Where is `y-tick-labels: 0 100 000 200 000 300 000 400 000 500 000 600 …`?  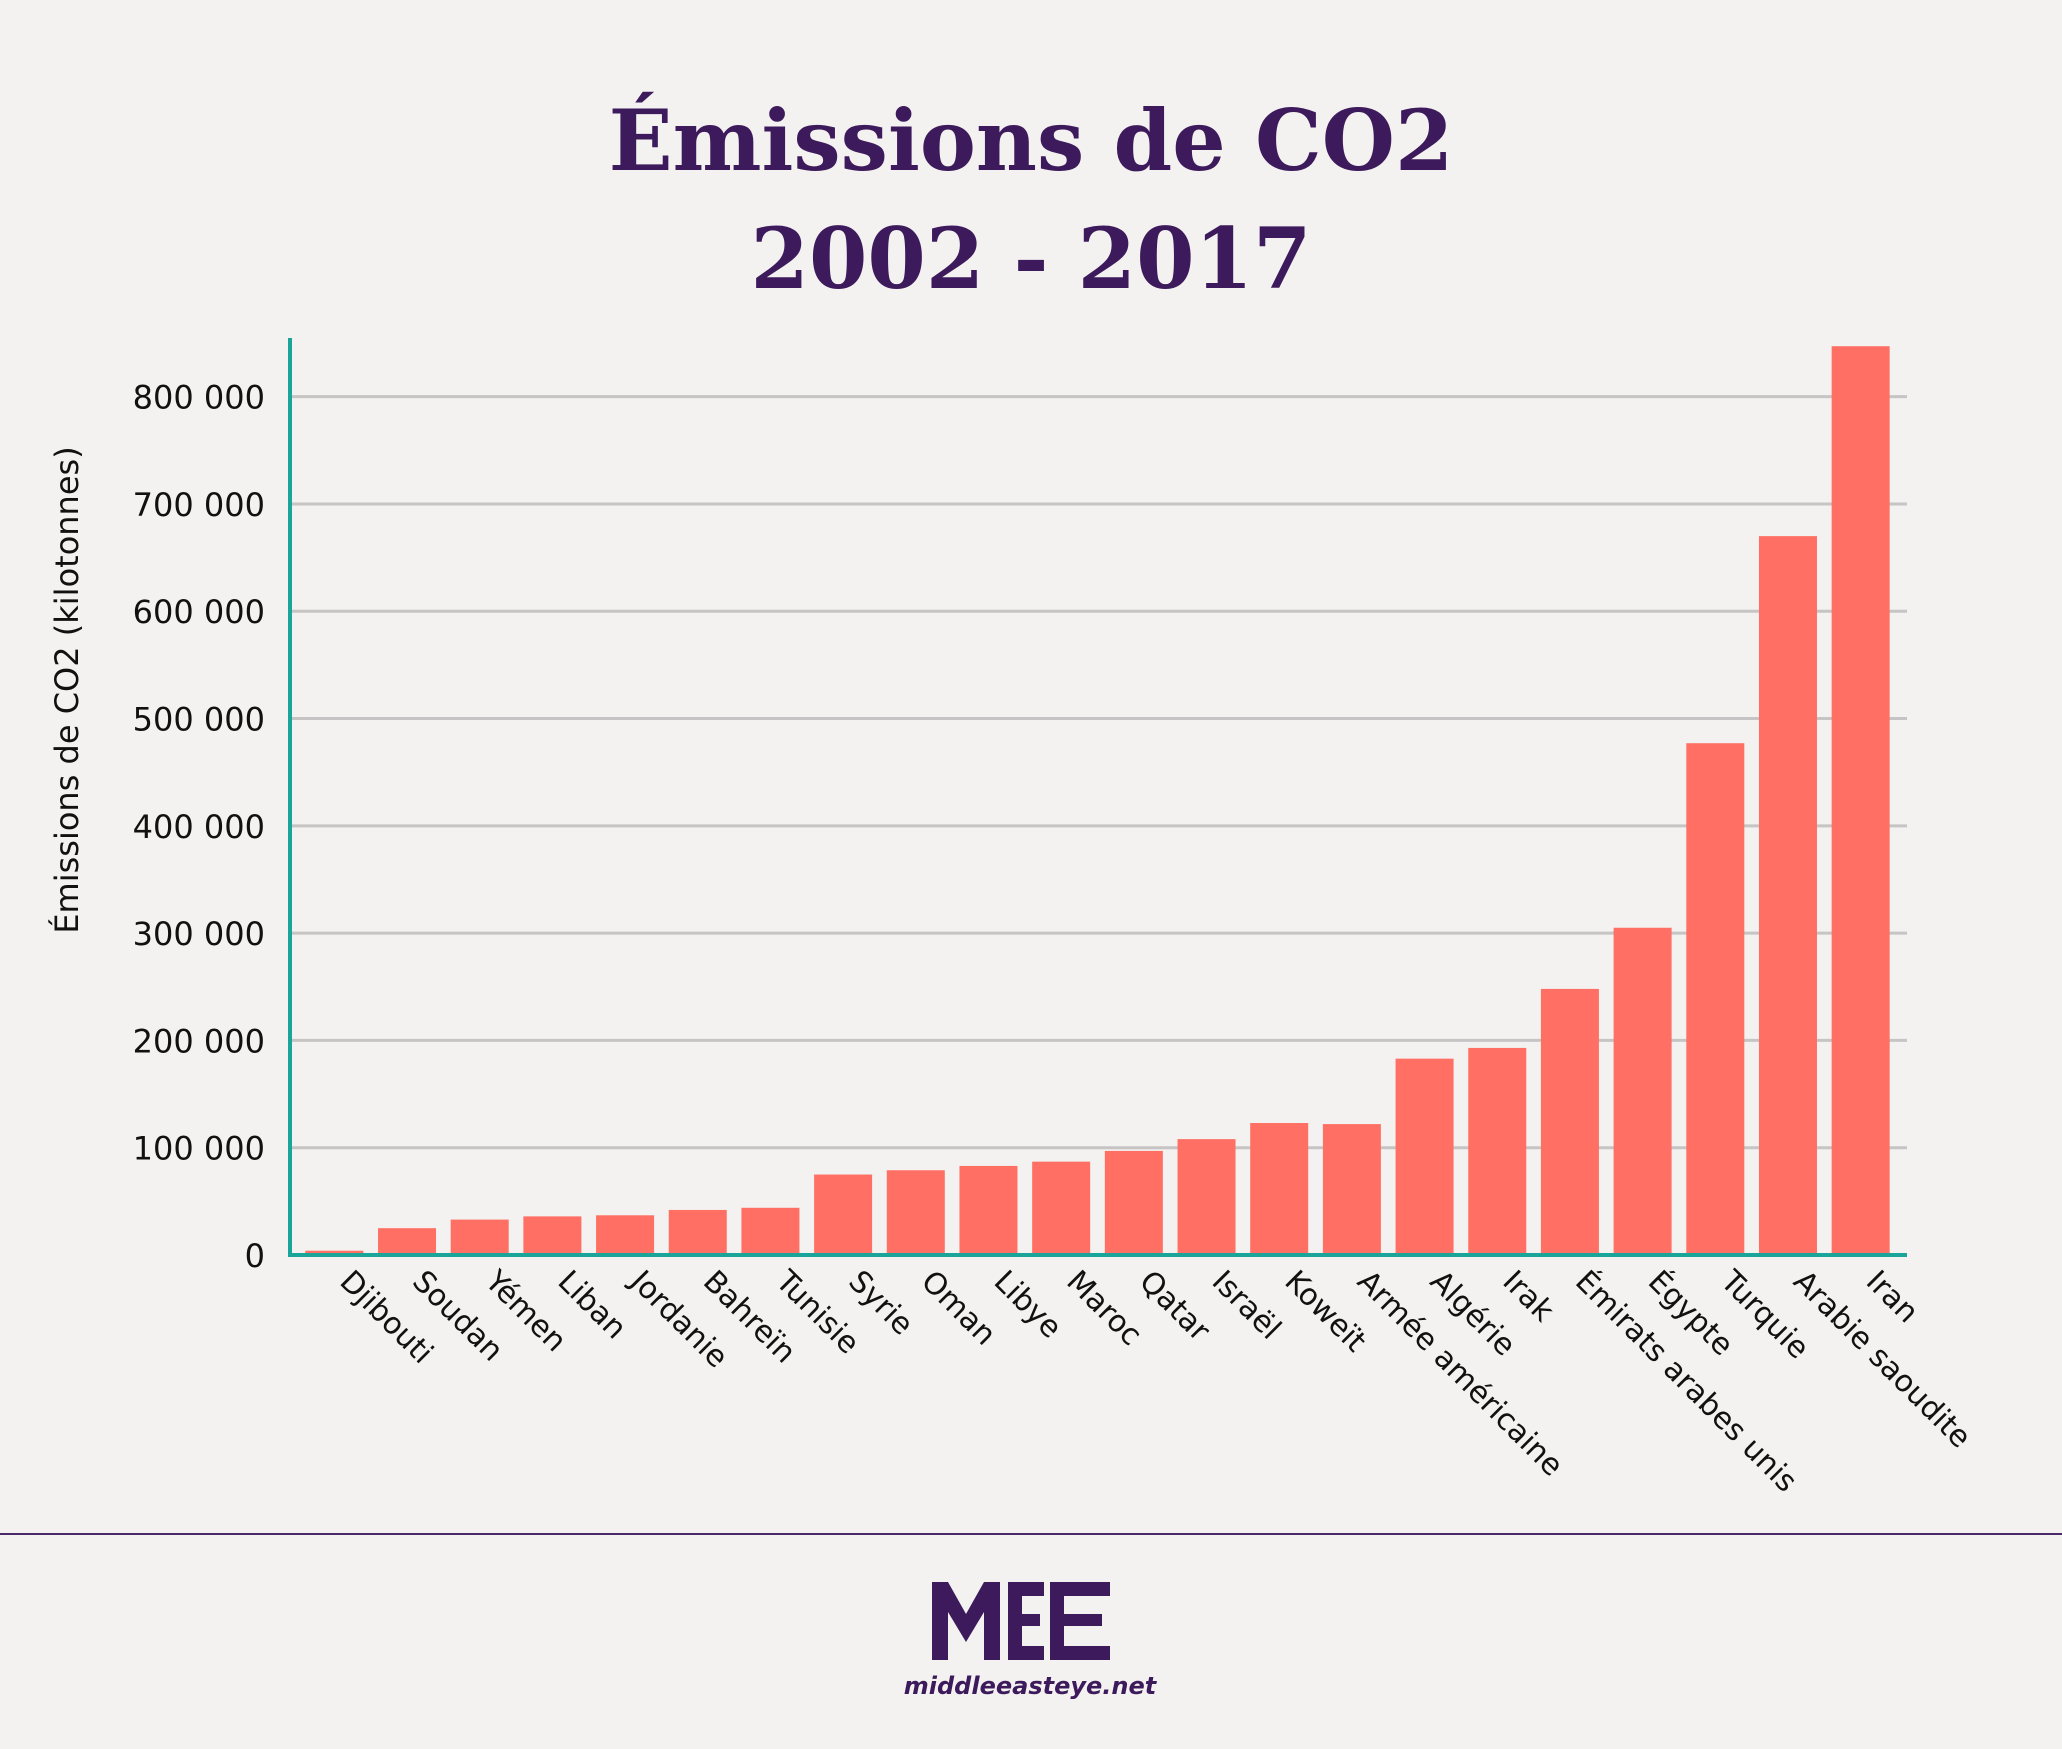 y-tick-labels: 0 100 000 200 000 300 000 400 000 500 000 600 … is located at coordinates (199, 827).